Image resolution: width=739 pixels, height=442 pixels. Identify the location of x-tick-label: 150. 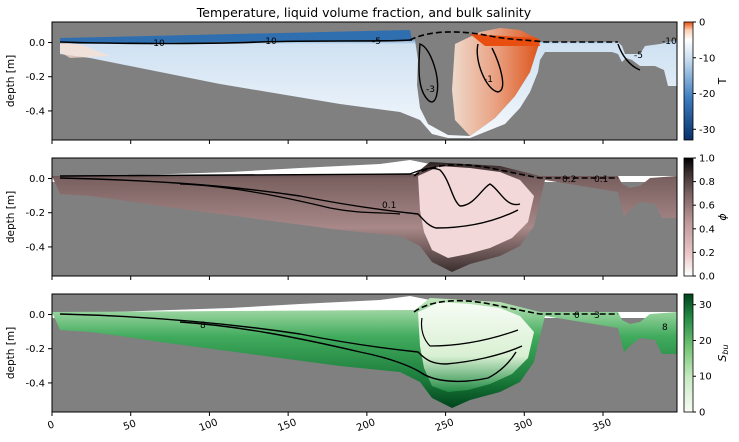
(287, 425).